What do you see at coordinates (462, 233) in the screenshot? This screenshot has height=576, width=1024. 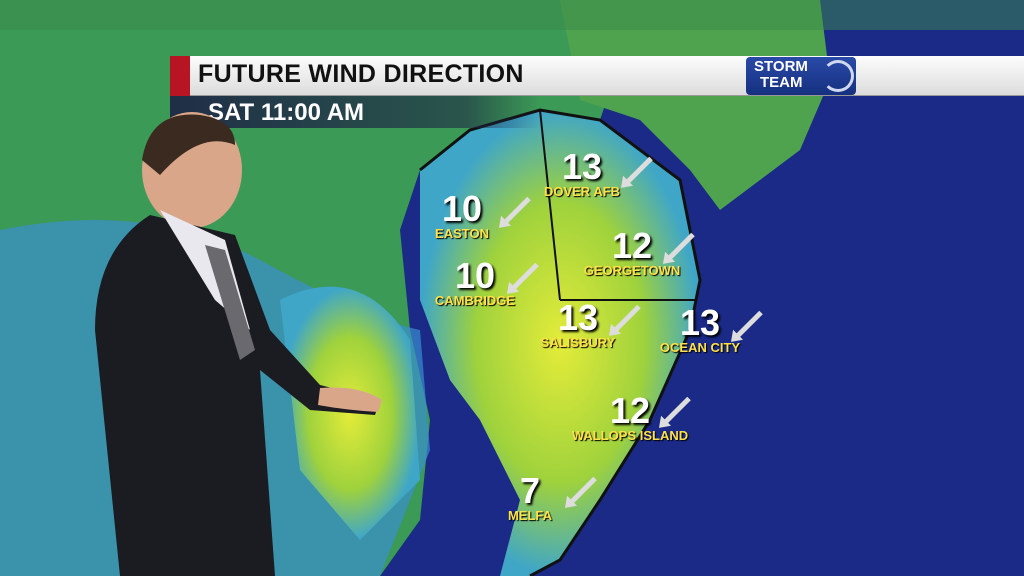 I see `city-name: EASTON` at bounding box center [462, 233].